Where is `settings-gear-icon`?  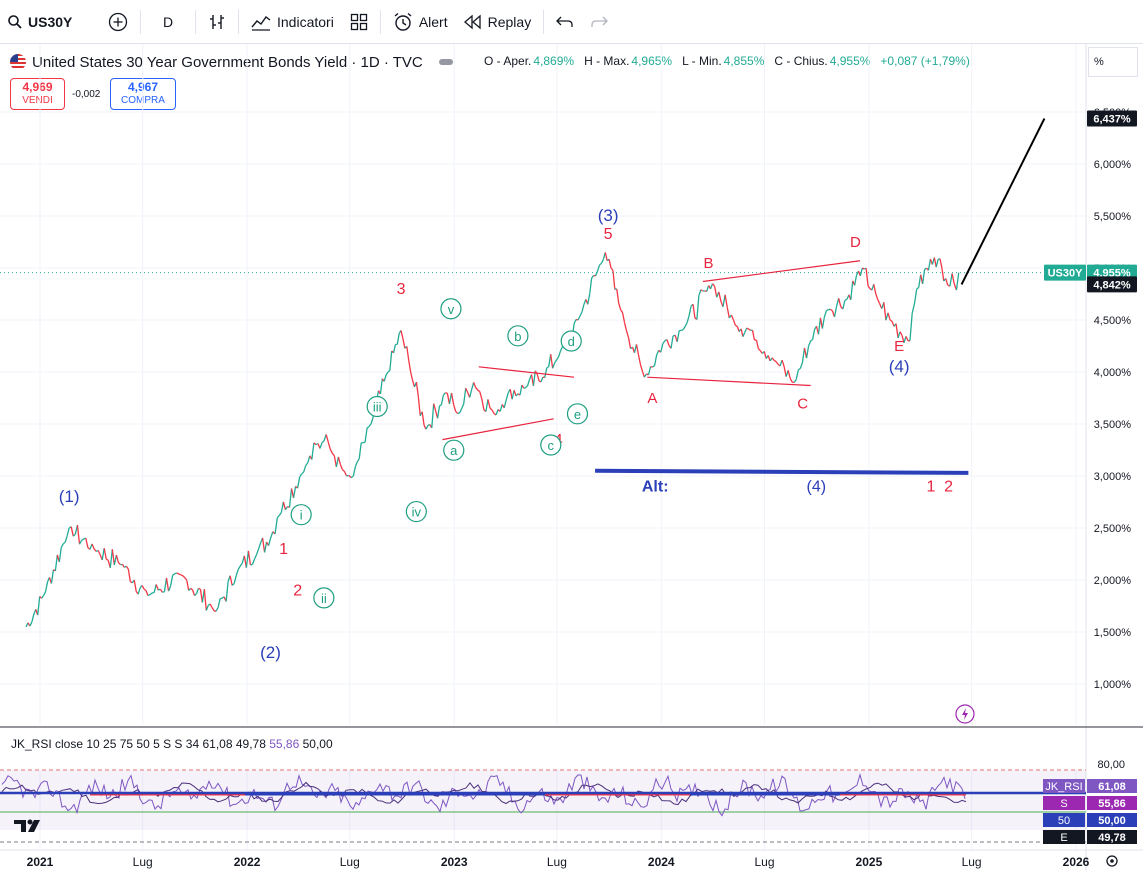 settings-gear-icon is located at coordinates (1112, 861).